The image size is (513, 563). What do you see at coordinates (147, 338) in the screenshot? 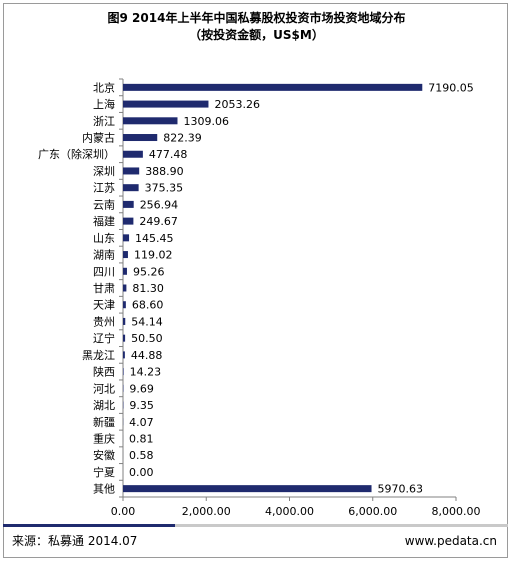
I see `value-label: 50.50` at bounding box center [147, 338].